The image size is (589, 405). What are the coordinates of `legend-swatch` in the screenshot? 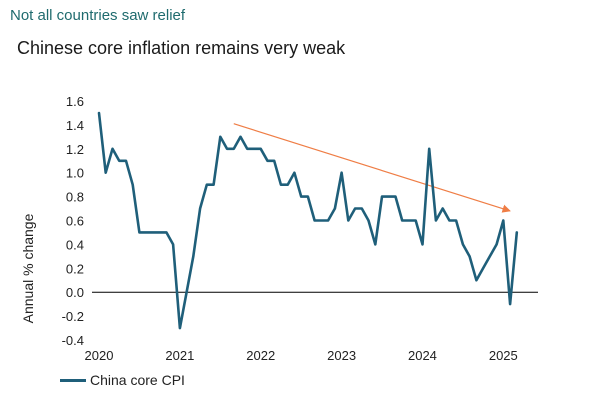 It's located at (73, 380).